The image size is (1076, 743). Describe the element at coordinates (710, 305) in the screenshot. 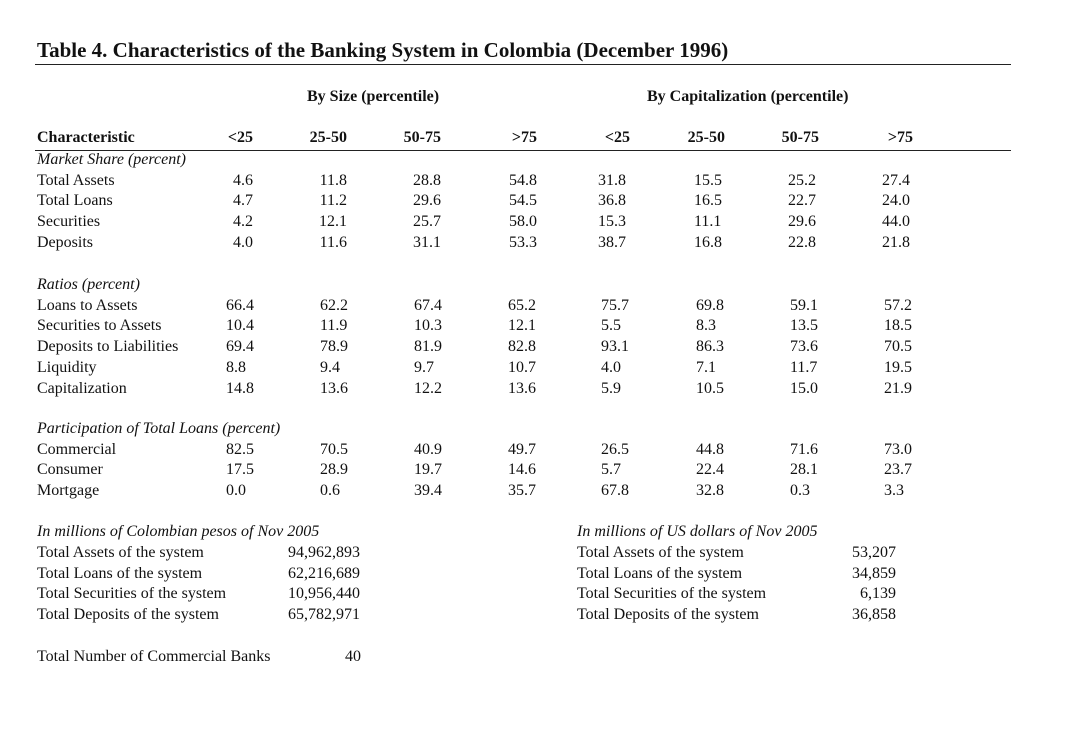

I see `table-cell: 69.8` at that location.